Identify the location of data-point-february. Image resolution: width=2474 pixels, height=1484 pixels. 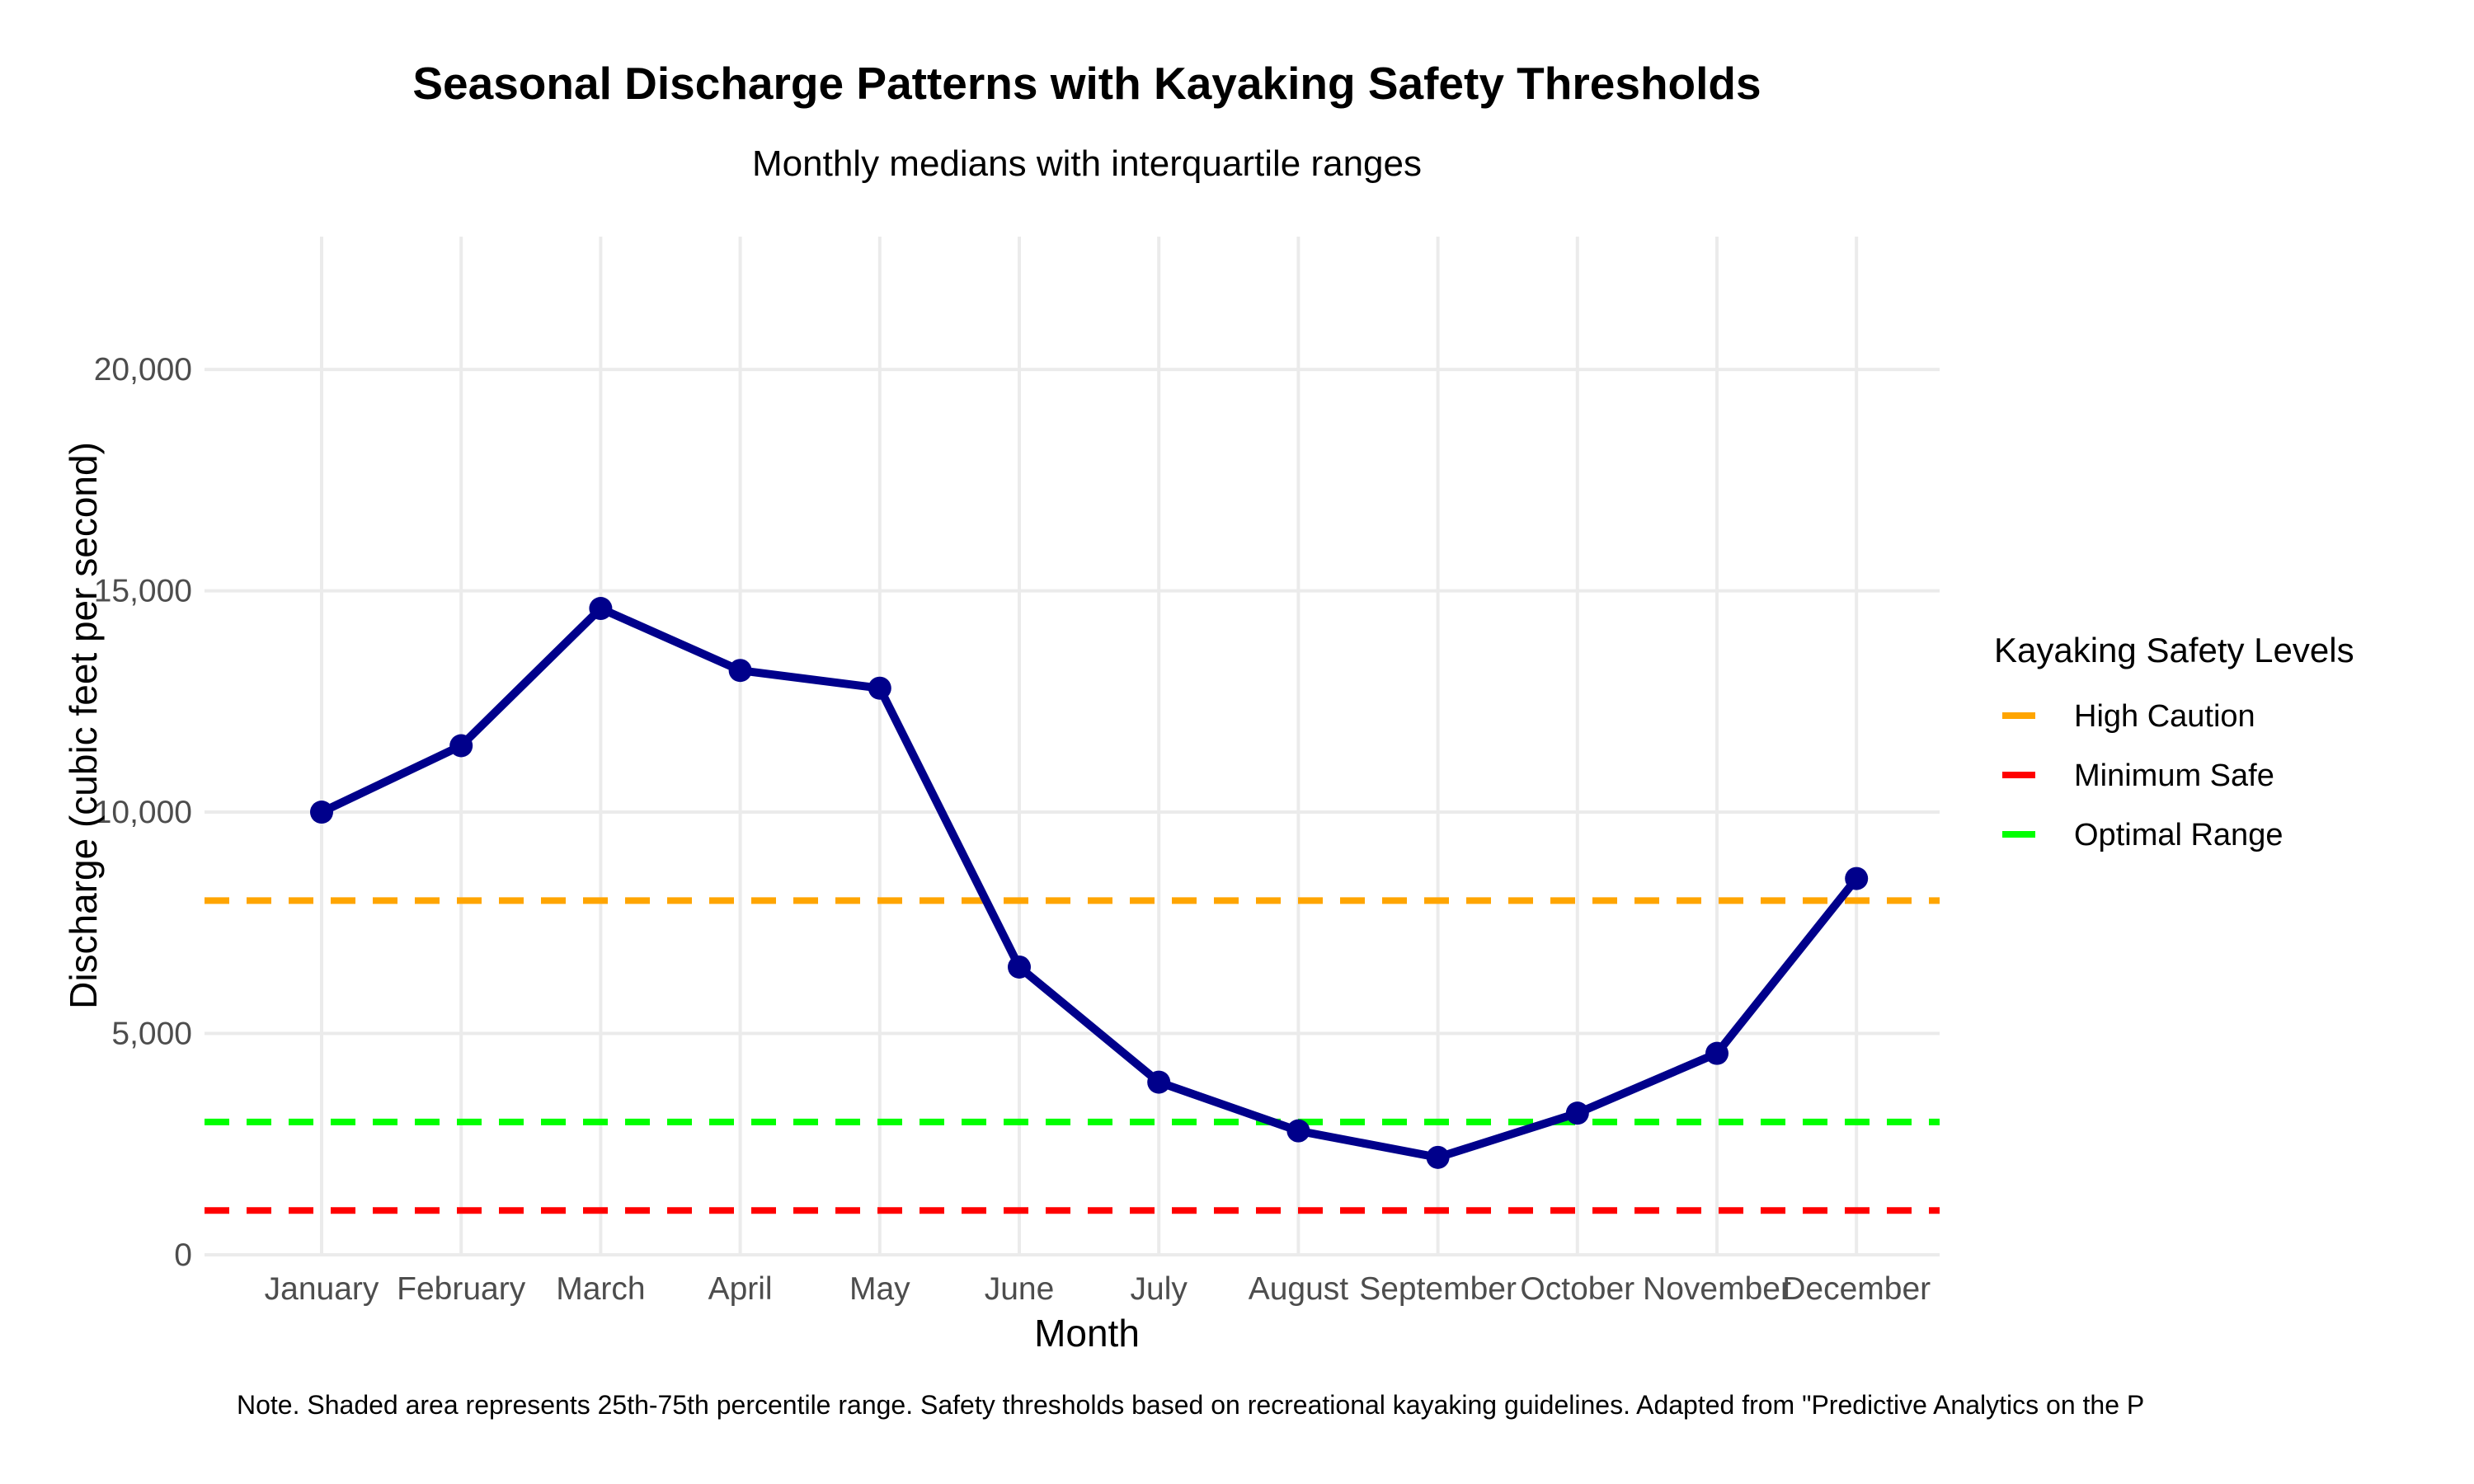
(461, 746).